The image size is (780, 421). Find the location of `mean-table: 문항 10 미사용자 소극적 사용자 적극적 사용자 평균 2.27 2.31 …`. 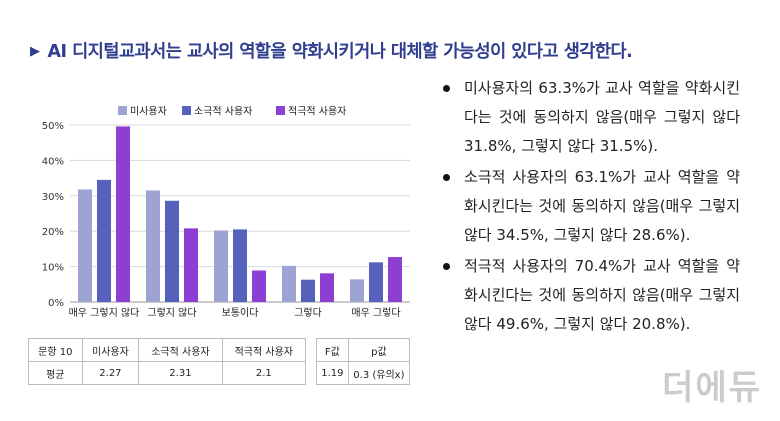

mean-table: 문항 10 미사용자 소극적 사용자 적극적 사용자 평균 2.27 2.31 … is located at coordinates (167, 361).